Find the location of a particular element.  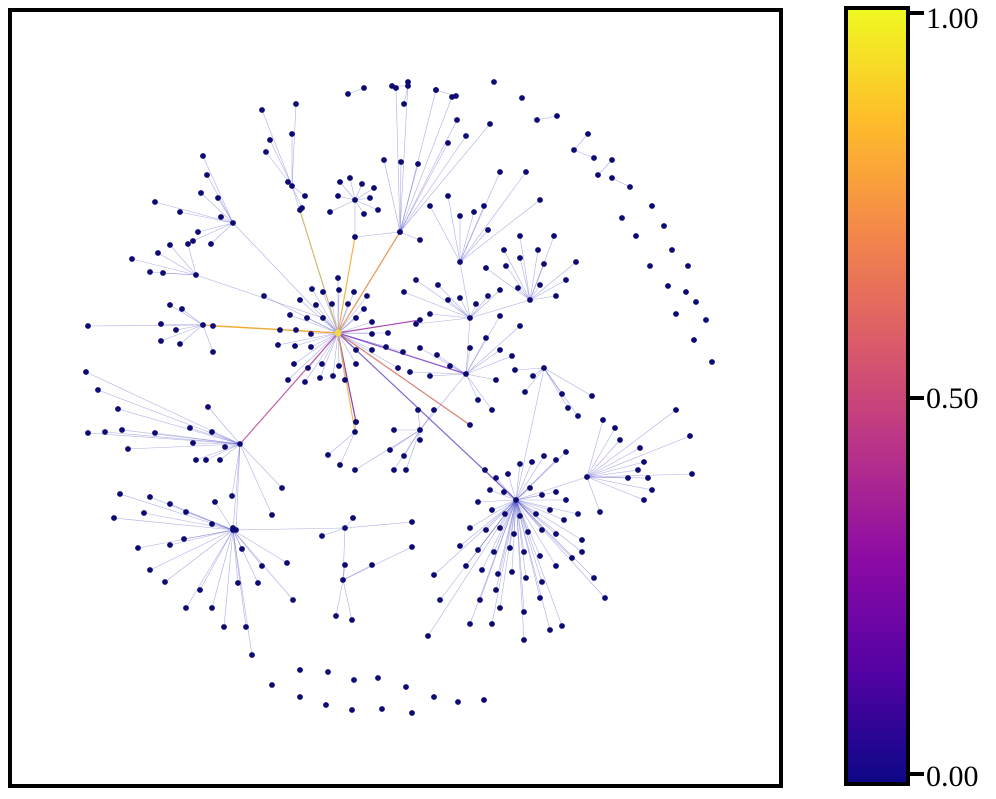

colorbar-tick-bottom is located at coordinates (916, 774).